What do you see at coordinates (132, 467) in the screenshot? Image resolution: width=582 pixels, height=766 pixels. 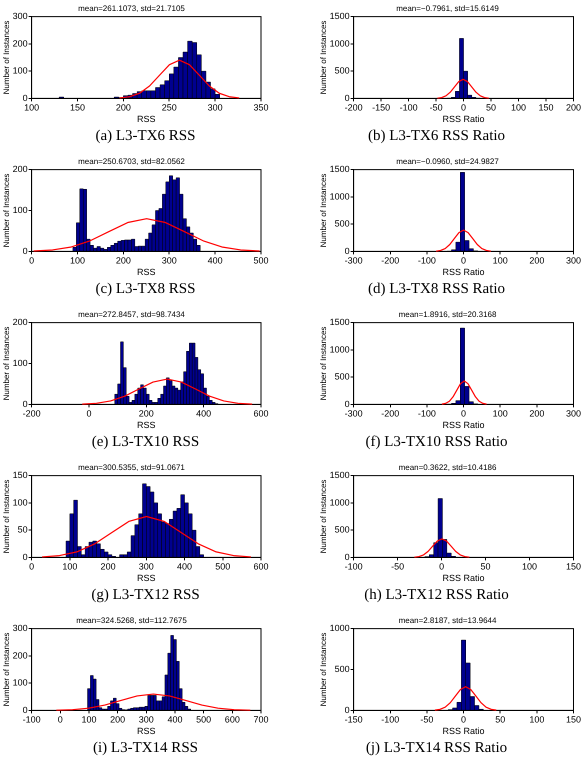 I see `chart-title: mean=300.5355, std=91.0671` at bounding box center [132, 467].